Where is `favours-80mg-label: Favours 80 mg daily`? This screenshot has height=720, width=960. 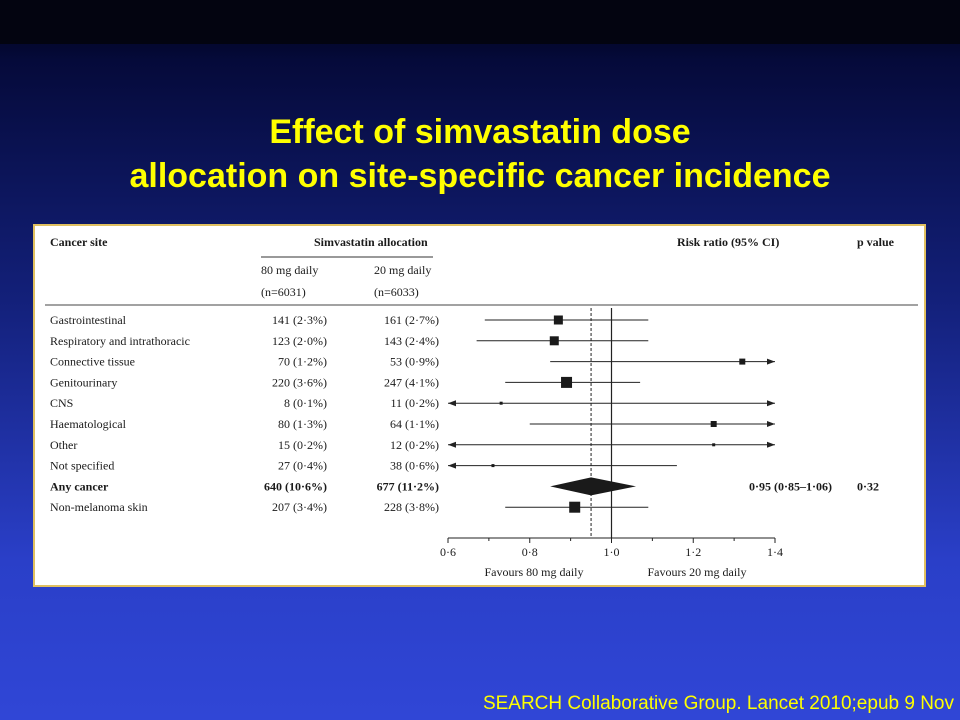
favours-80mg-label: Favours 80 mg daily is located at coordinates (534, 572).